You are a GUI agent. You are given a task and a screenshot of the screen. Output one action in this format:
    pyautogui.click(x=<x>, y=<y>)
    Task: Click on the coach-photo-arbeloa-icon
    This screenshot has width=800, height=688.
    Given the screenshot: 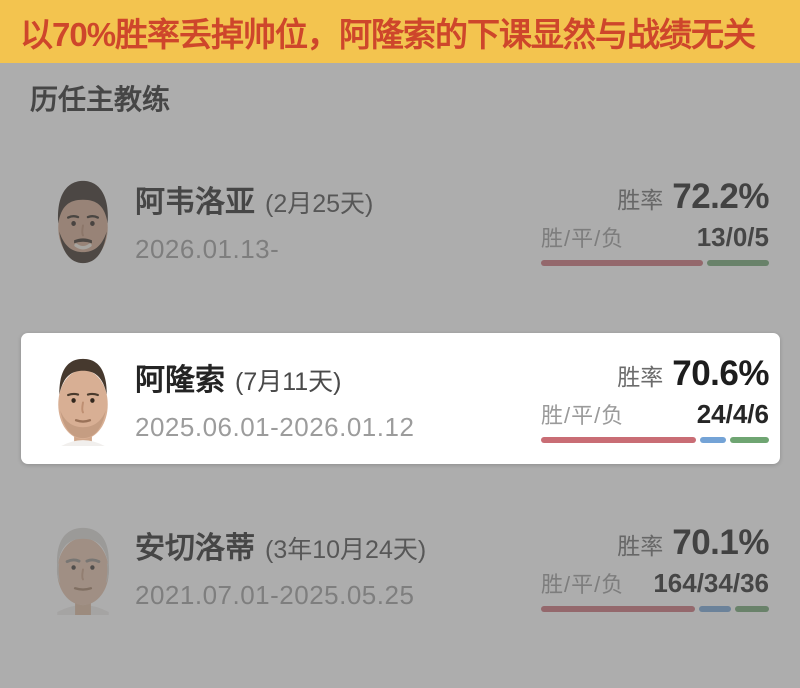 What is the action you would take?
    pyautogui.click(x=83, y=221)
    